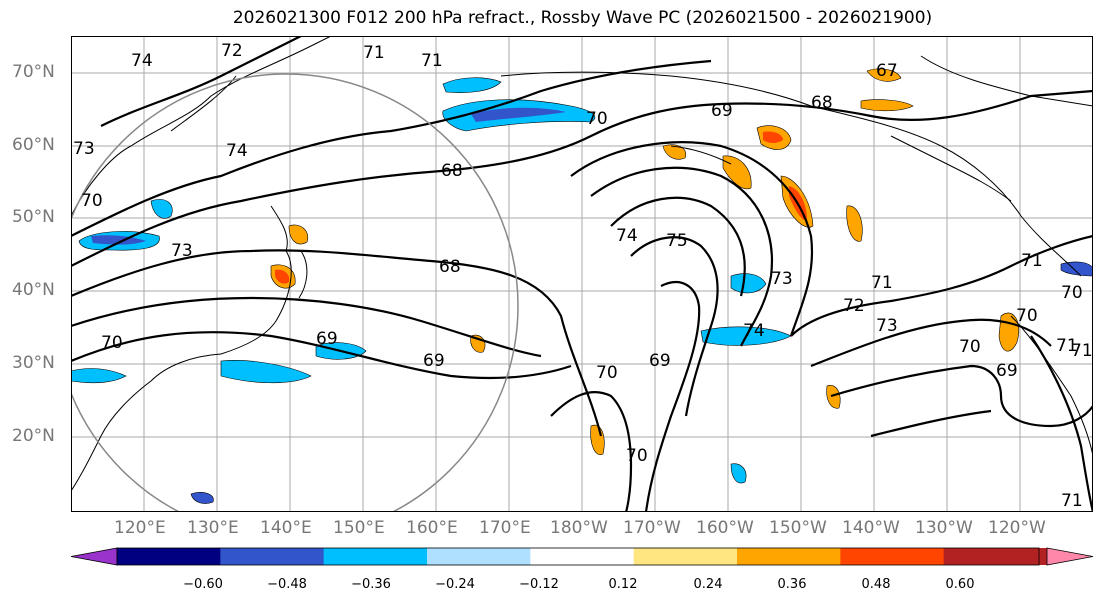  What do you see at coordinates (33, 217) in the screenshot?
I see `lat-label: 50°N` at bounding box center [33, 217].